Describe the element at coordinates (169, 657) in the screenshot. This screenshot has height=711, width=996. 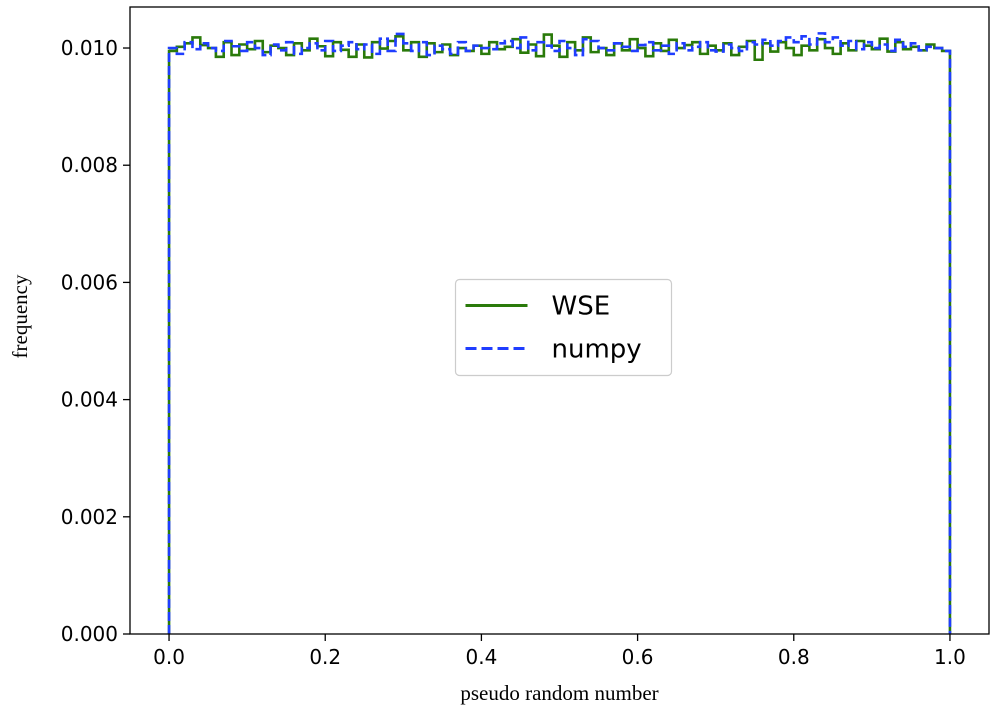
I see `x-tick-label: 0.0` at that location.